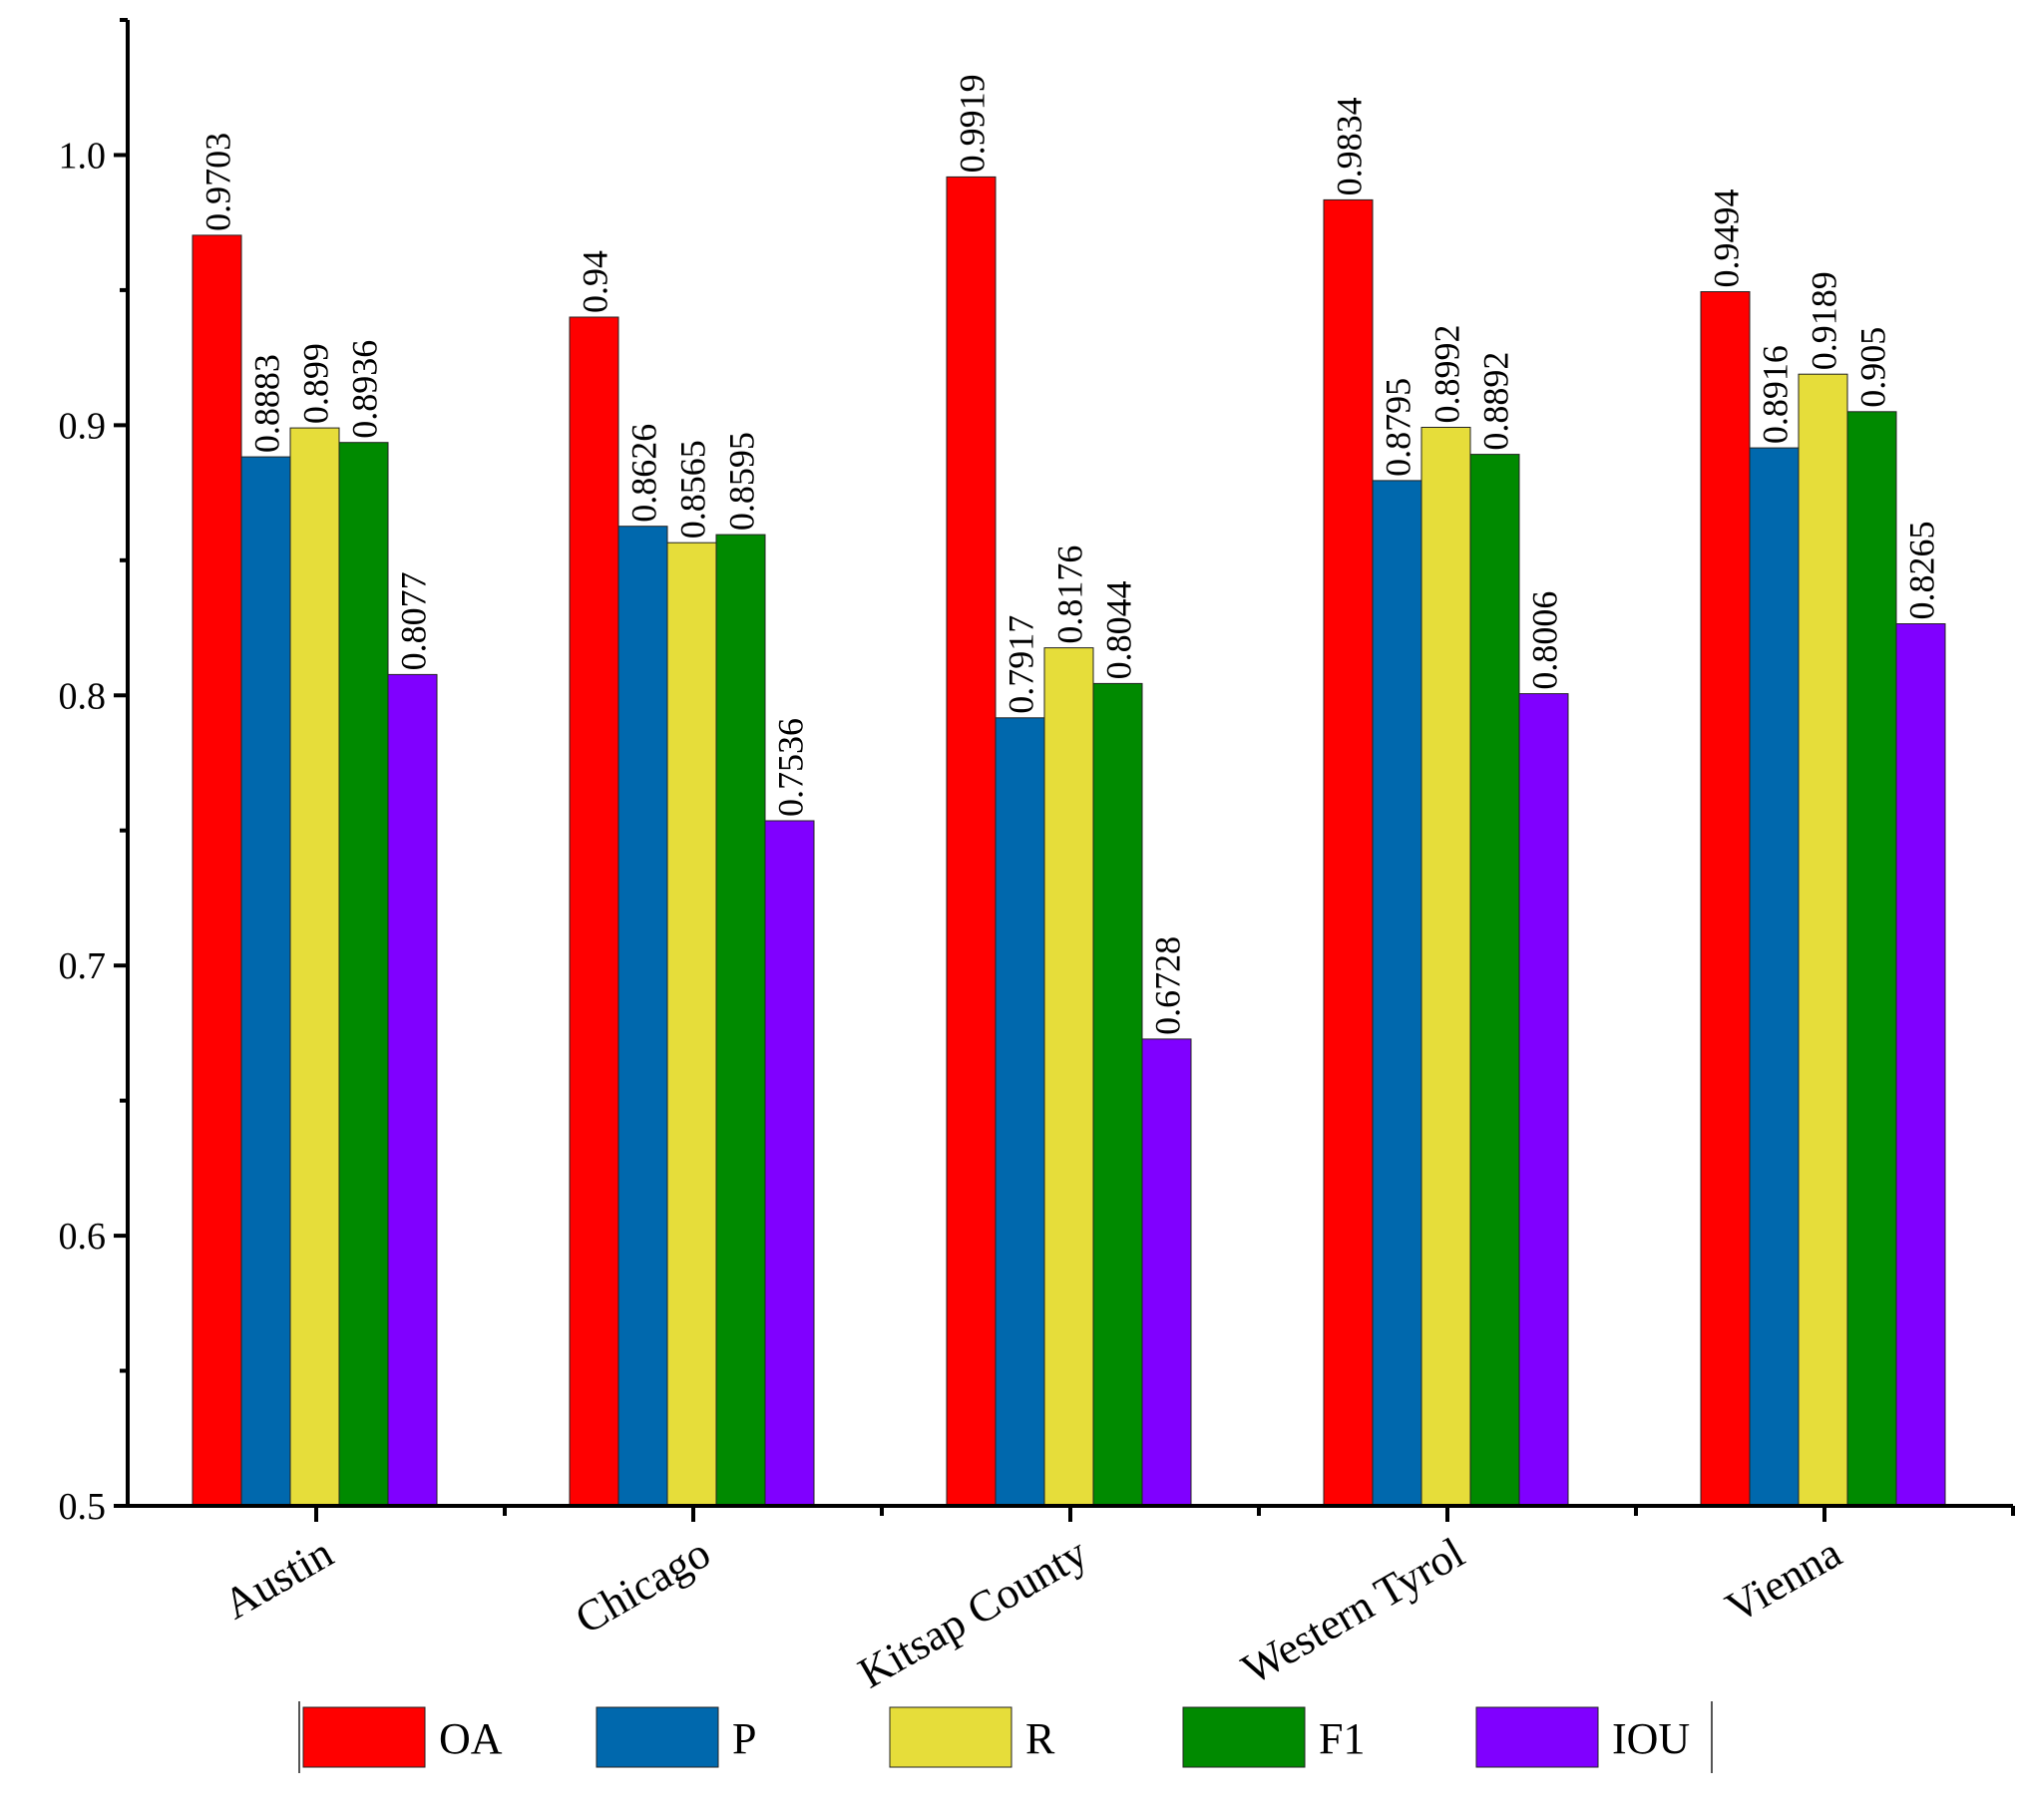 The image size is (2019, 1820). What do you see at coordinates (267, 403) in the screenshot?
I see `data-label-austin-p: 0.8883` at bounding box center [267, 403].